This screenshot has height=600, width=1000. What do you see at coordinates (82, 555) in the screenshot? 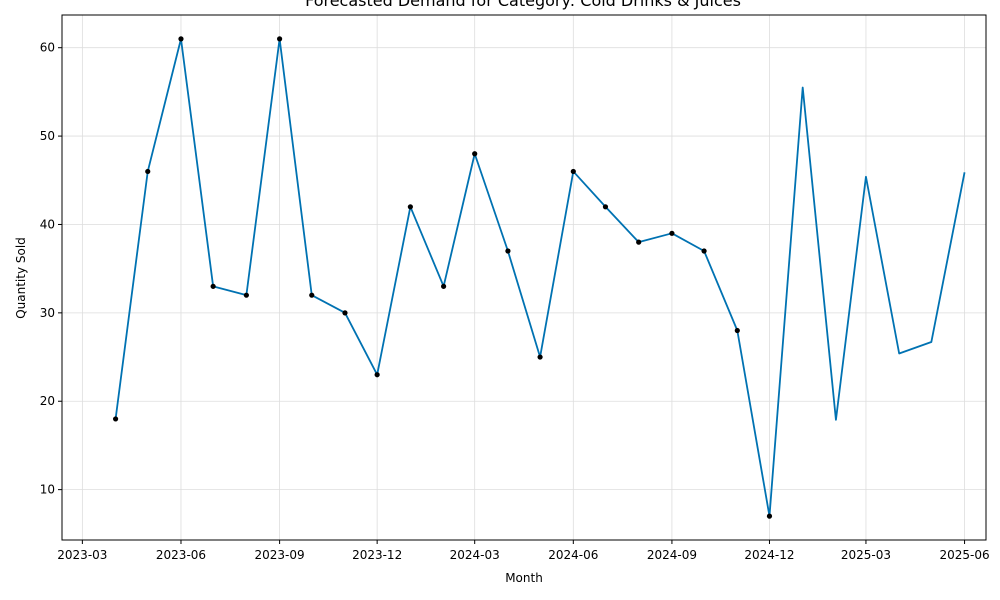
I see `x-tick-label: 2023-03` at bounding box center [82, 555].